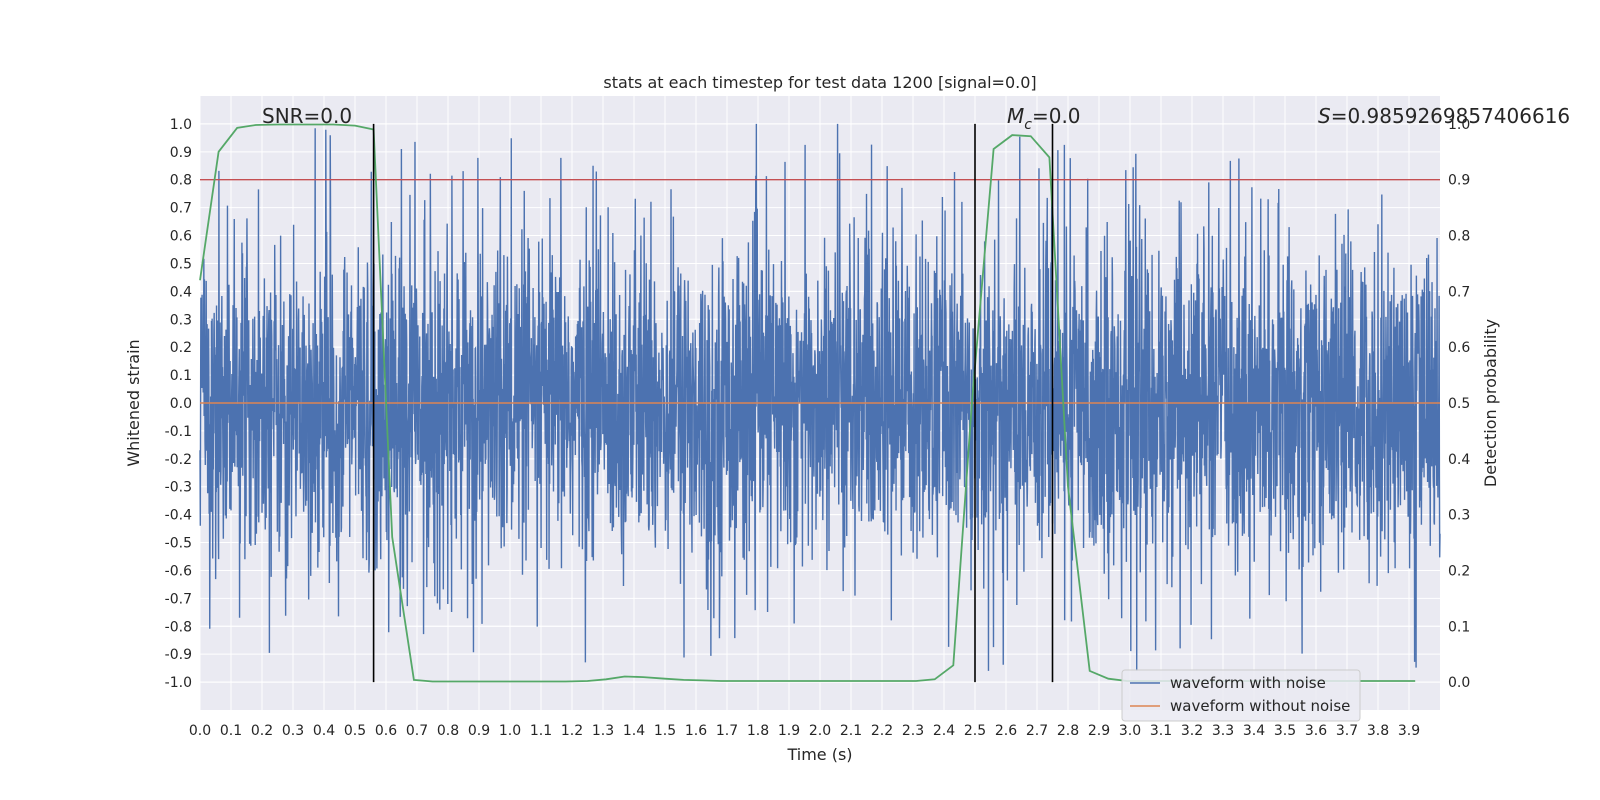  Describe the element at coordinates (133, 402) in the screenshot. I see `y-axis-label: Whitened strain` at that location.